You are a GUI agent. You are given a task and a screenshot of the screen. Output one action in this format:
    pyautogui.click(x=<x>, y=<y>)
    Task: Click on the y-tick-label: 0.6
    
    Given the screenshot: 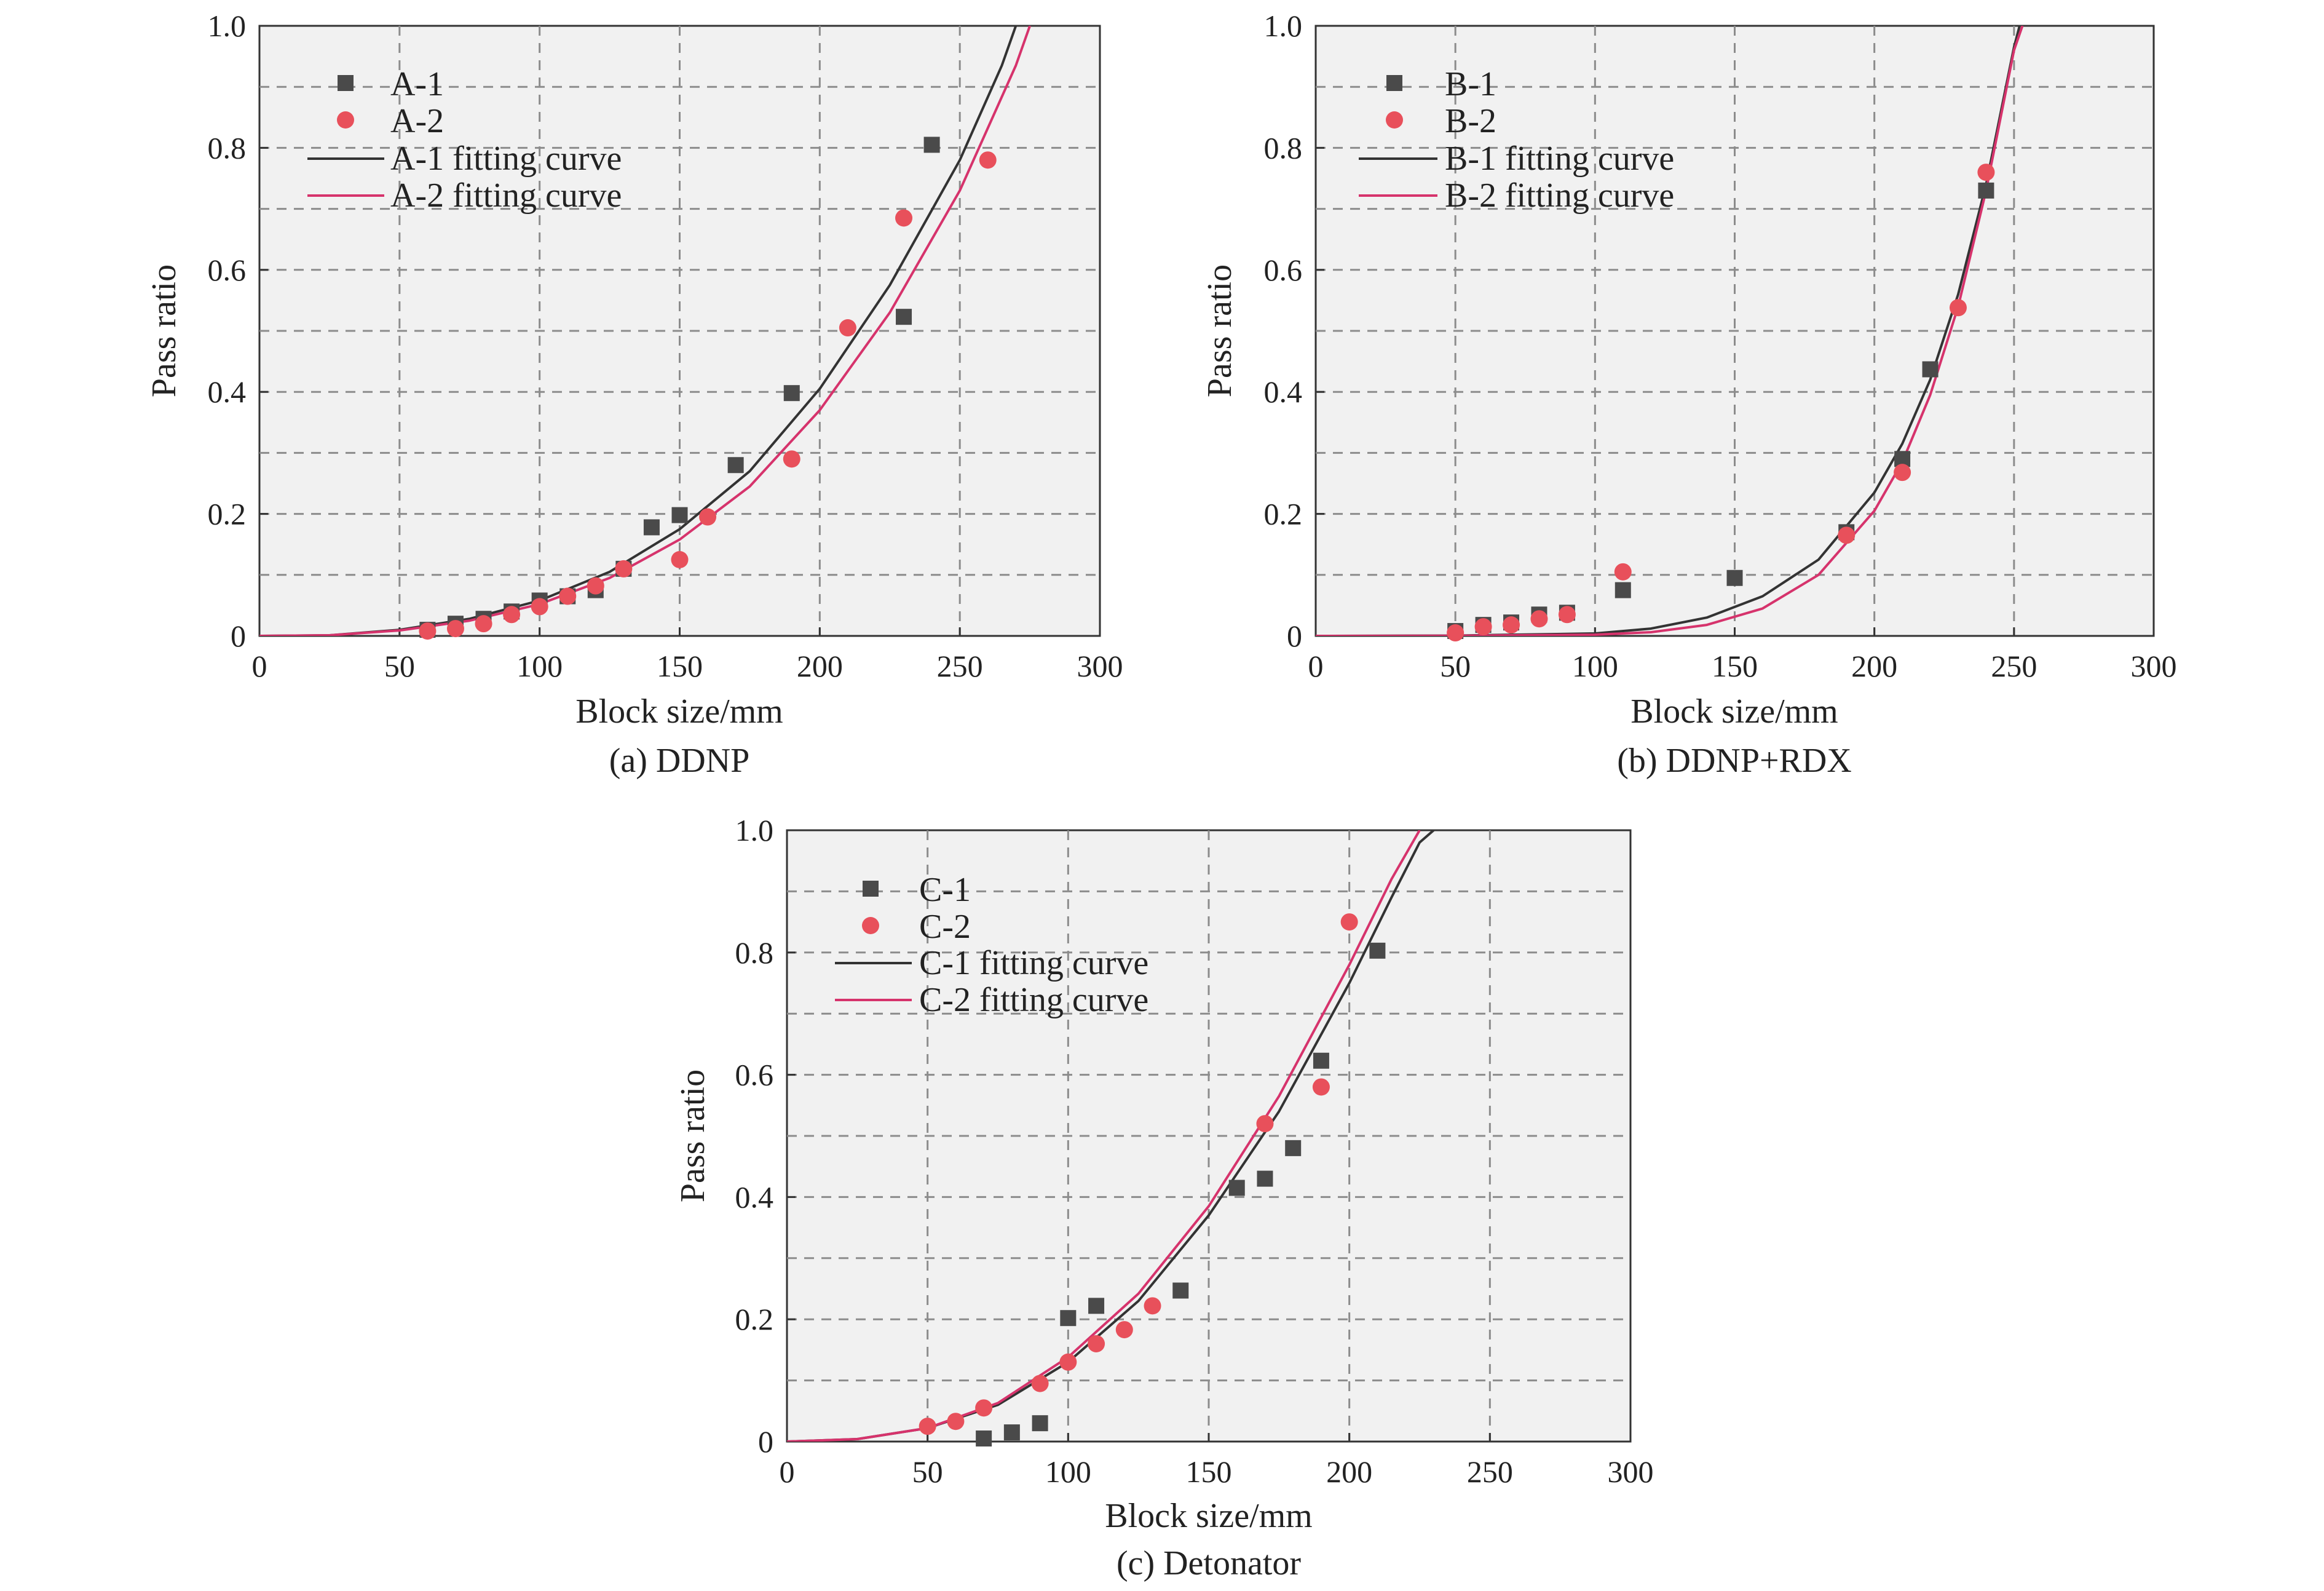 What is the action you would take?
    pyautogui.click(x=754, y=1075)
    